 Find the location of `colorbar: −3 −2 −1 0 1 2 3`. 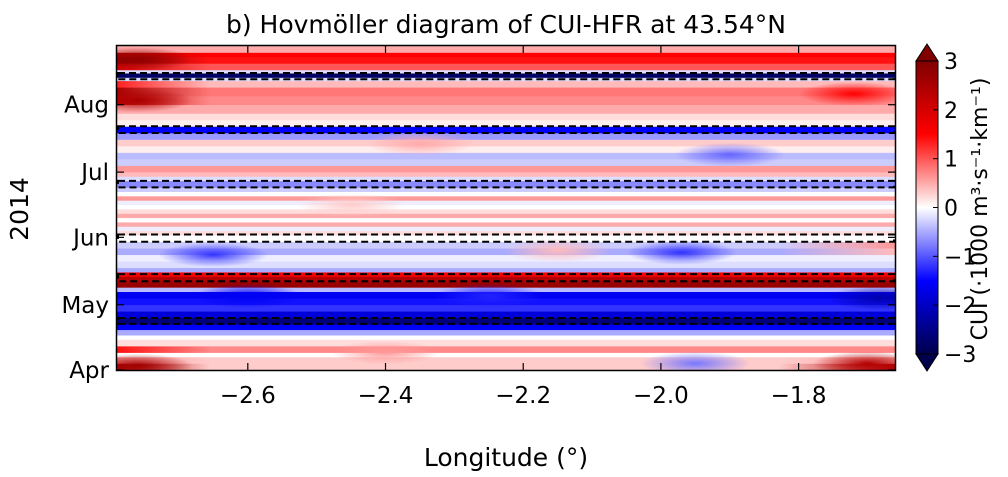

colorbar: −3 −2 −1 0 1 2 3 is located at coordinates (945, 207).